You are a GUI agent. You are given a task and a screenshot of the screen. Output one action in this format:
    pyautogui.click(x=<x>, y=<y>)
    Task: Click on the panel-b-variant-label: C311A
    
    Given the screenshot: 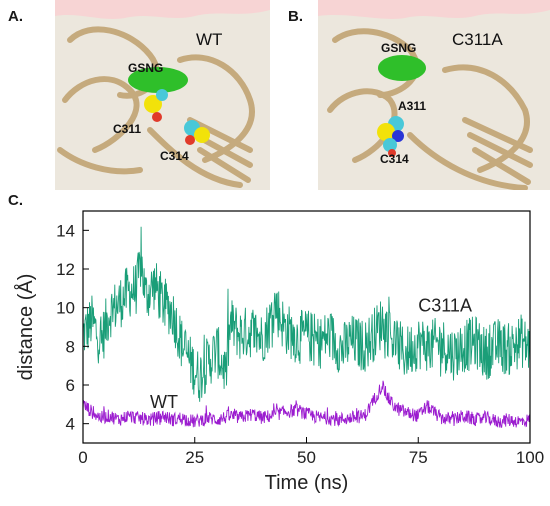 What is the action you would take?
    pyautogui.click(x=477, y=39)
    